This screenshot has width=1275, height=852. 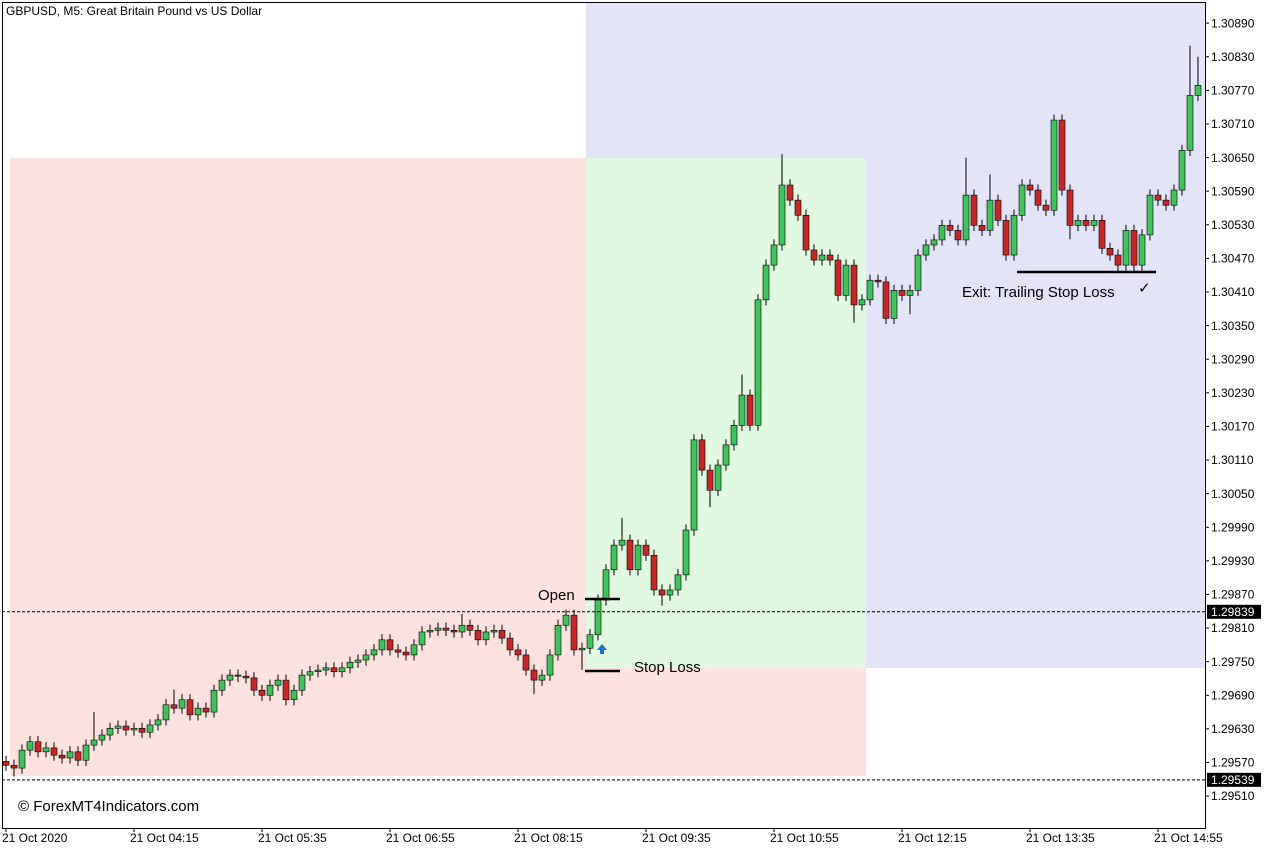 I want to click on price-label-box, so click(x=1234, y=611).